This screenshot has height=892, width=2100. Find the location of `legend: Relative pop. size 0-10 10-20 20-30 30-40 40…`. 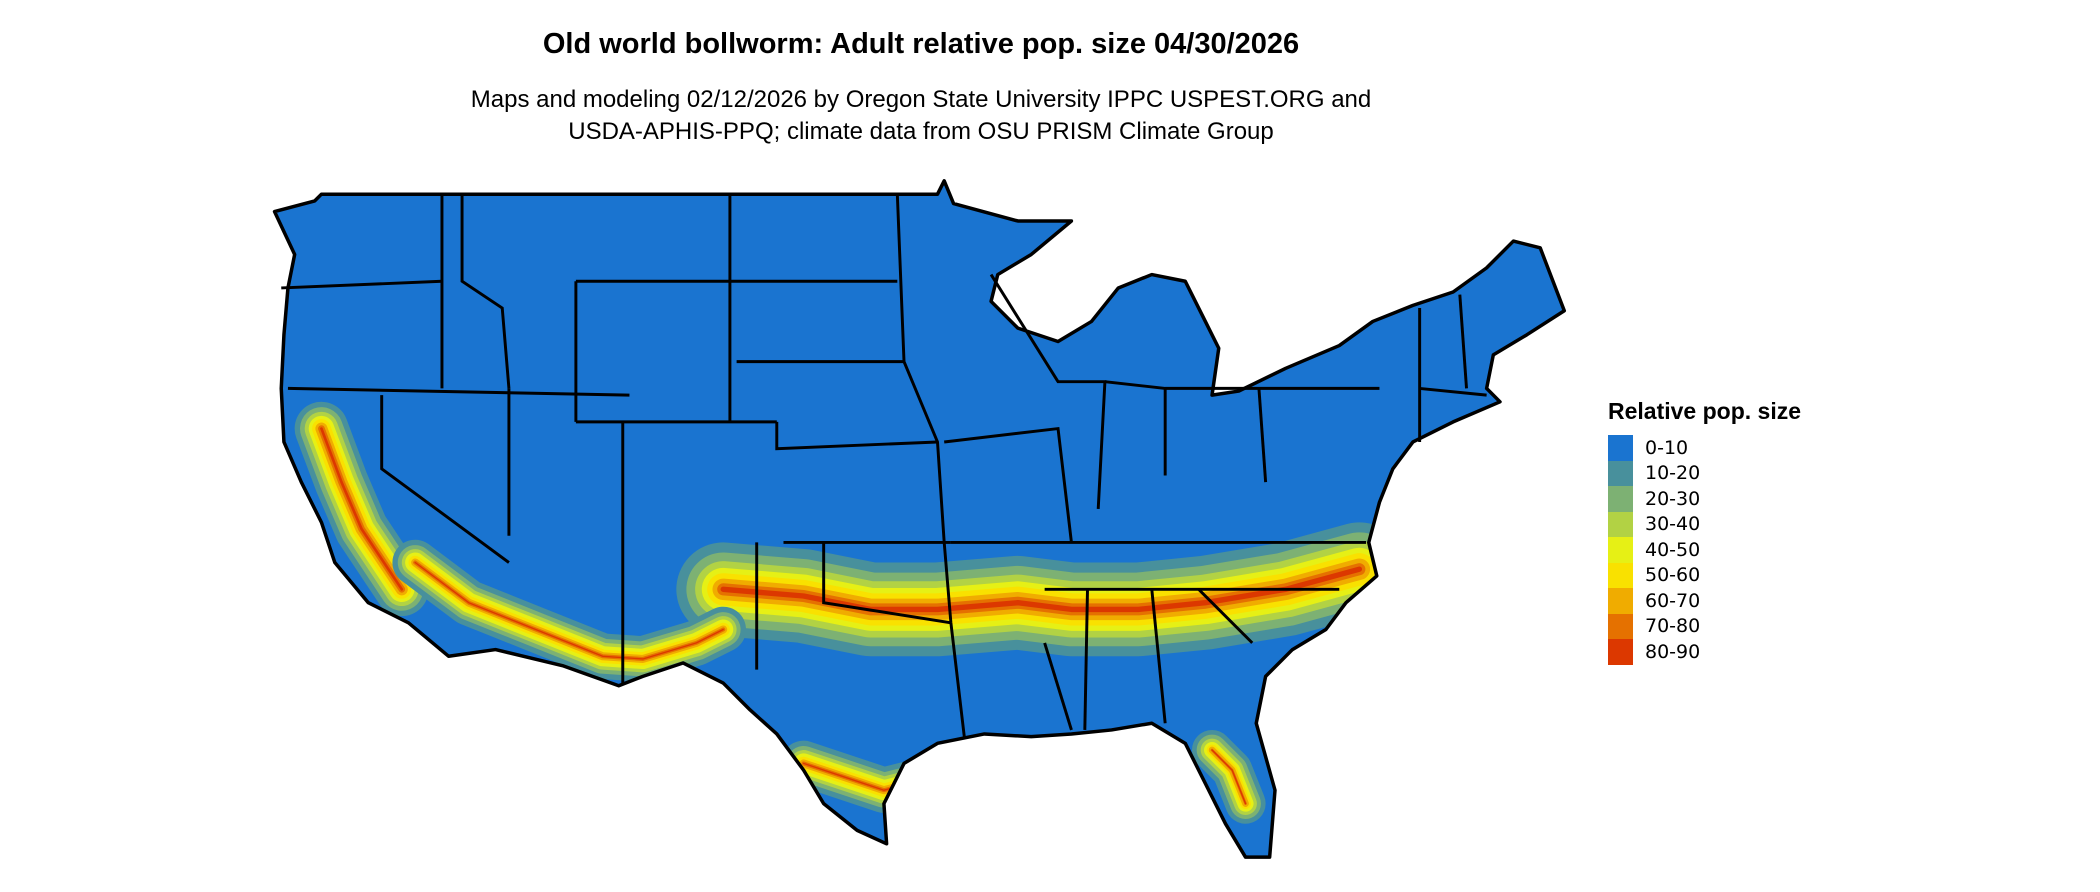

legend: Relative pop. size 0-10 10-20 20-30 30-40 40… is located at coordinates (1704, 531).